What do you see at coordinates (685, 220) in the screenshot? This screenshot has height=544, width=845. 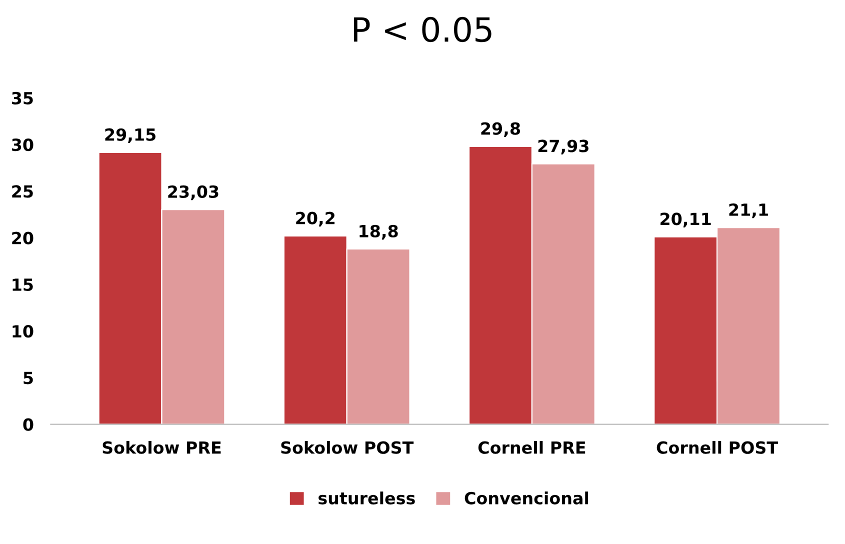 I see `data-label: 20,11` at bounding box center [685, 220].